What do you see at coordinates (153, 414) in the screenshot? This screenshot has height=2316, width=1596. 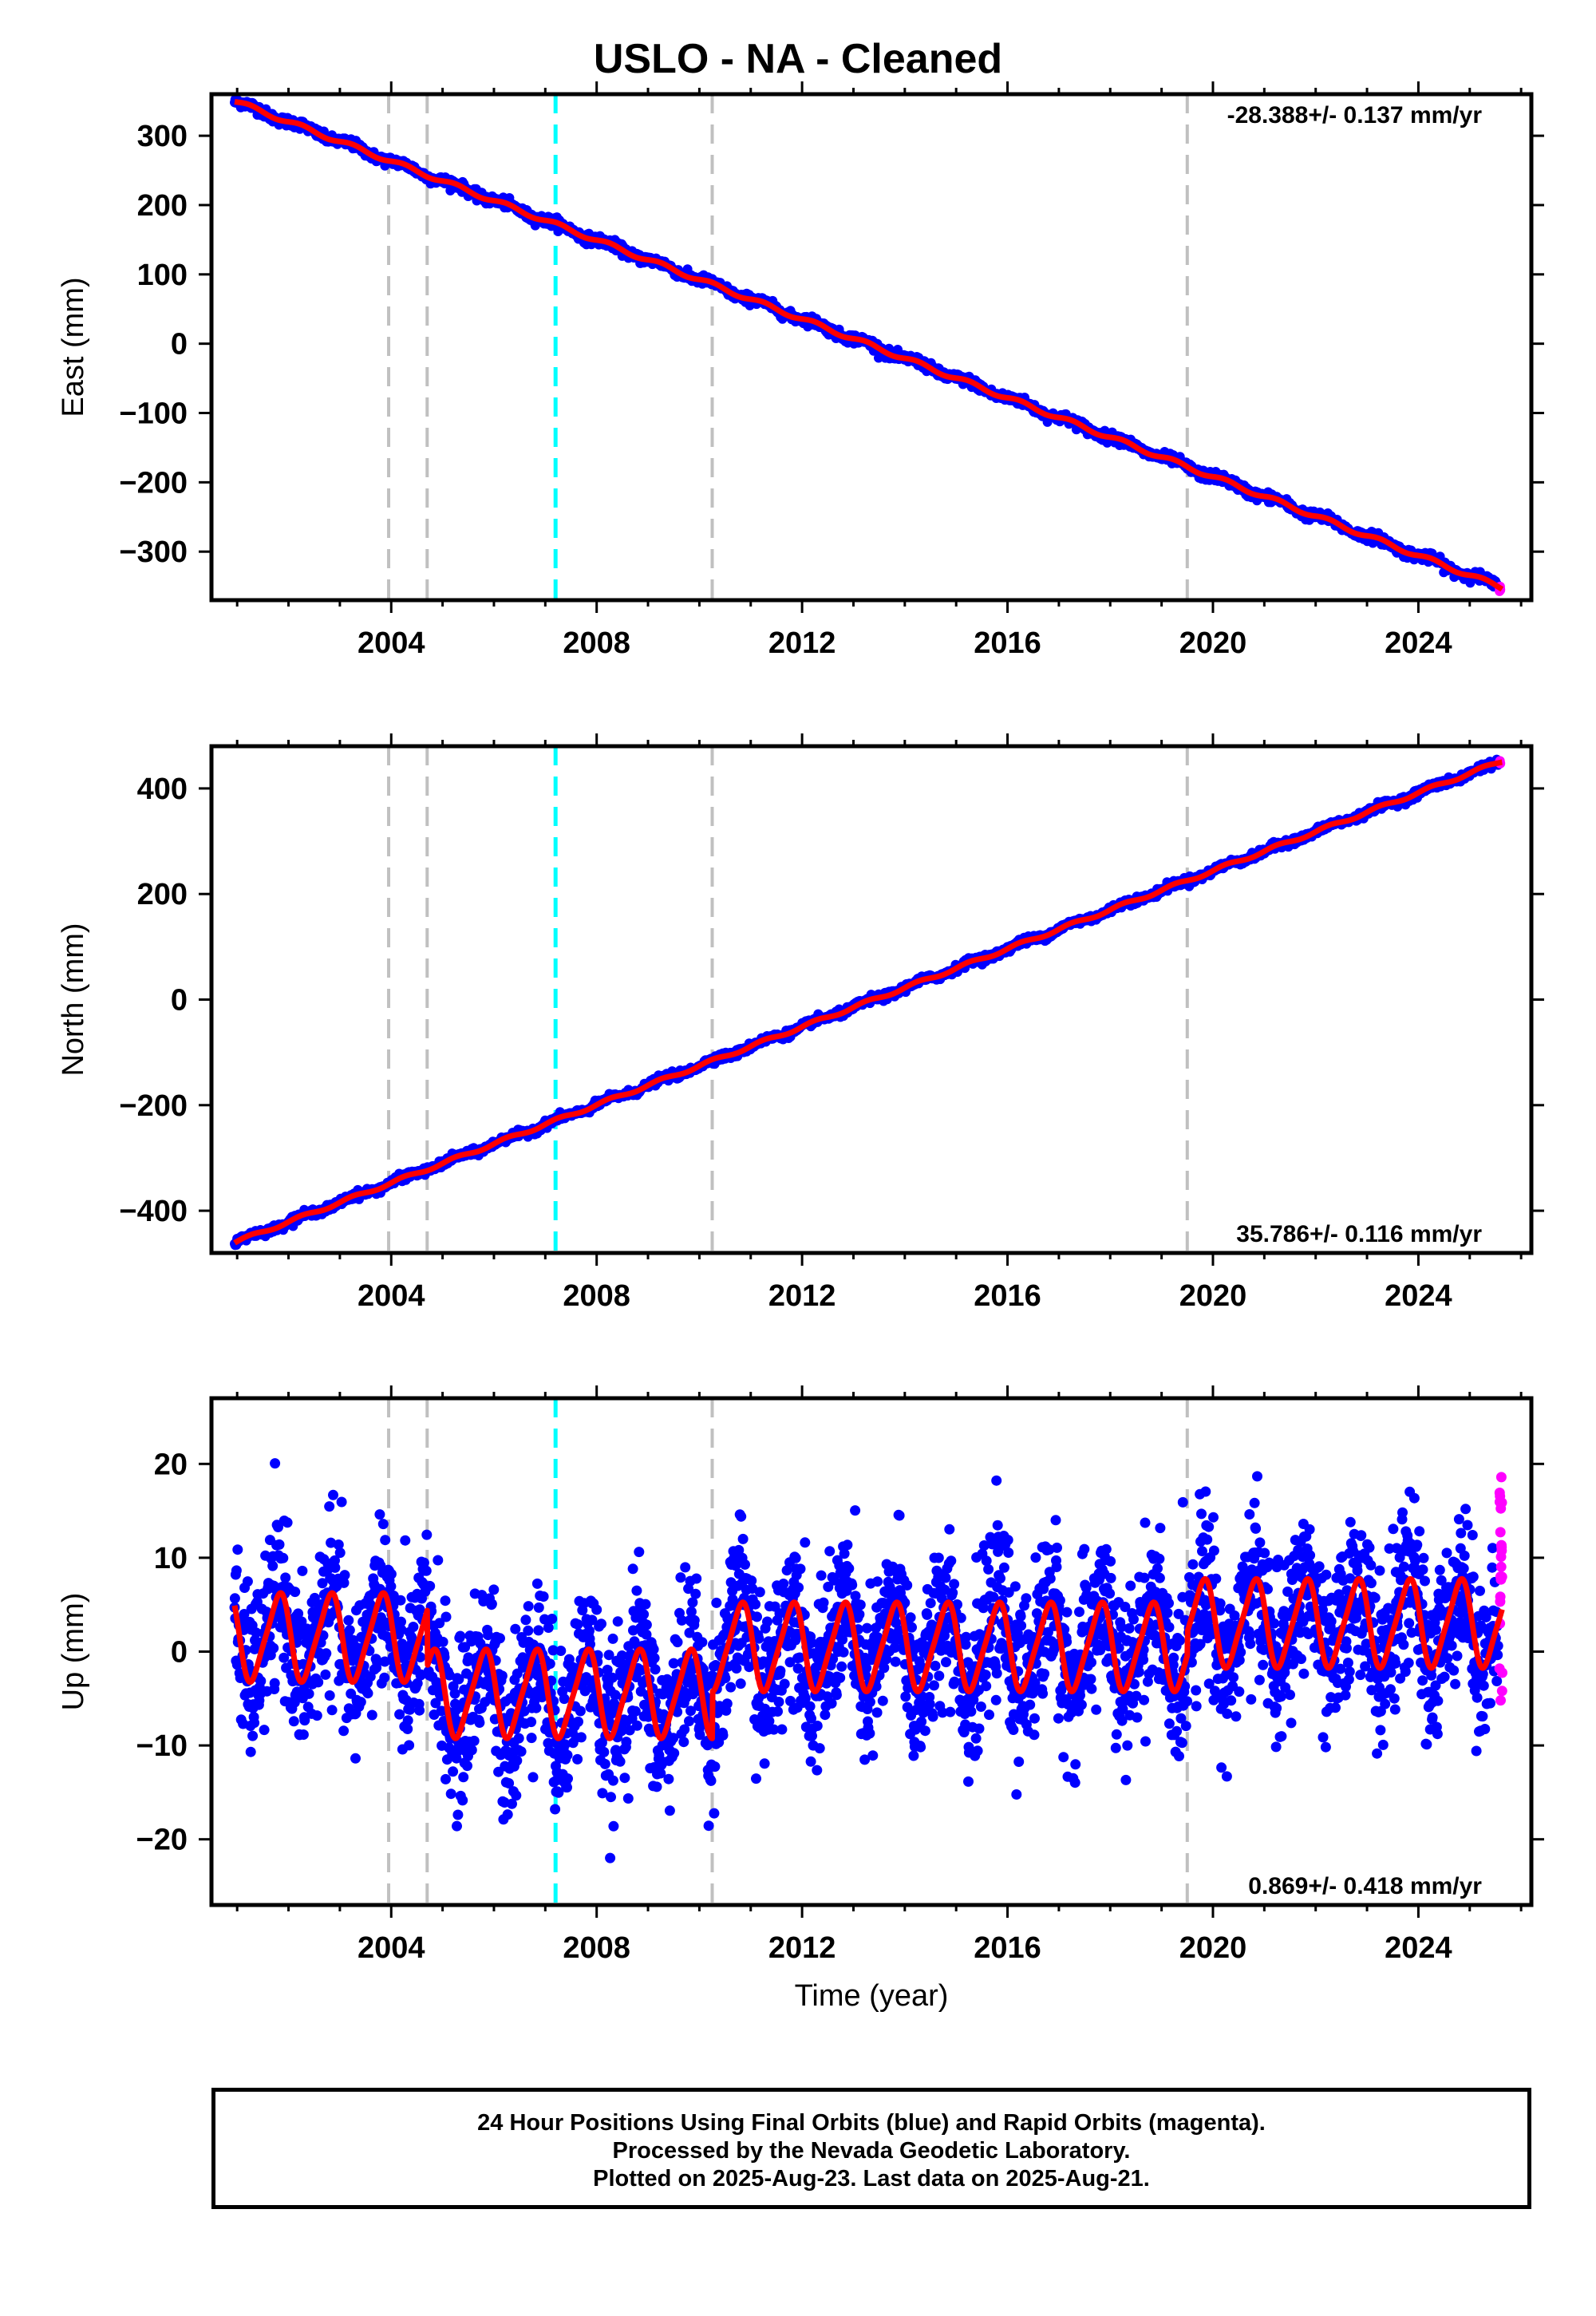 I see `y-tick-label: −100` at bounding box center [153, 414].